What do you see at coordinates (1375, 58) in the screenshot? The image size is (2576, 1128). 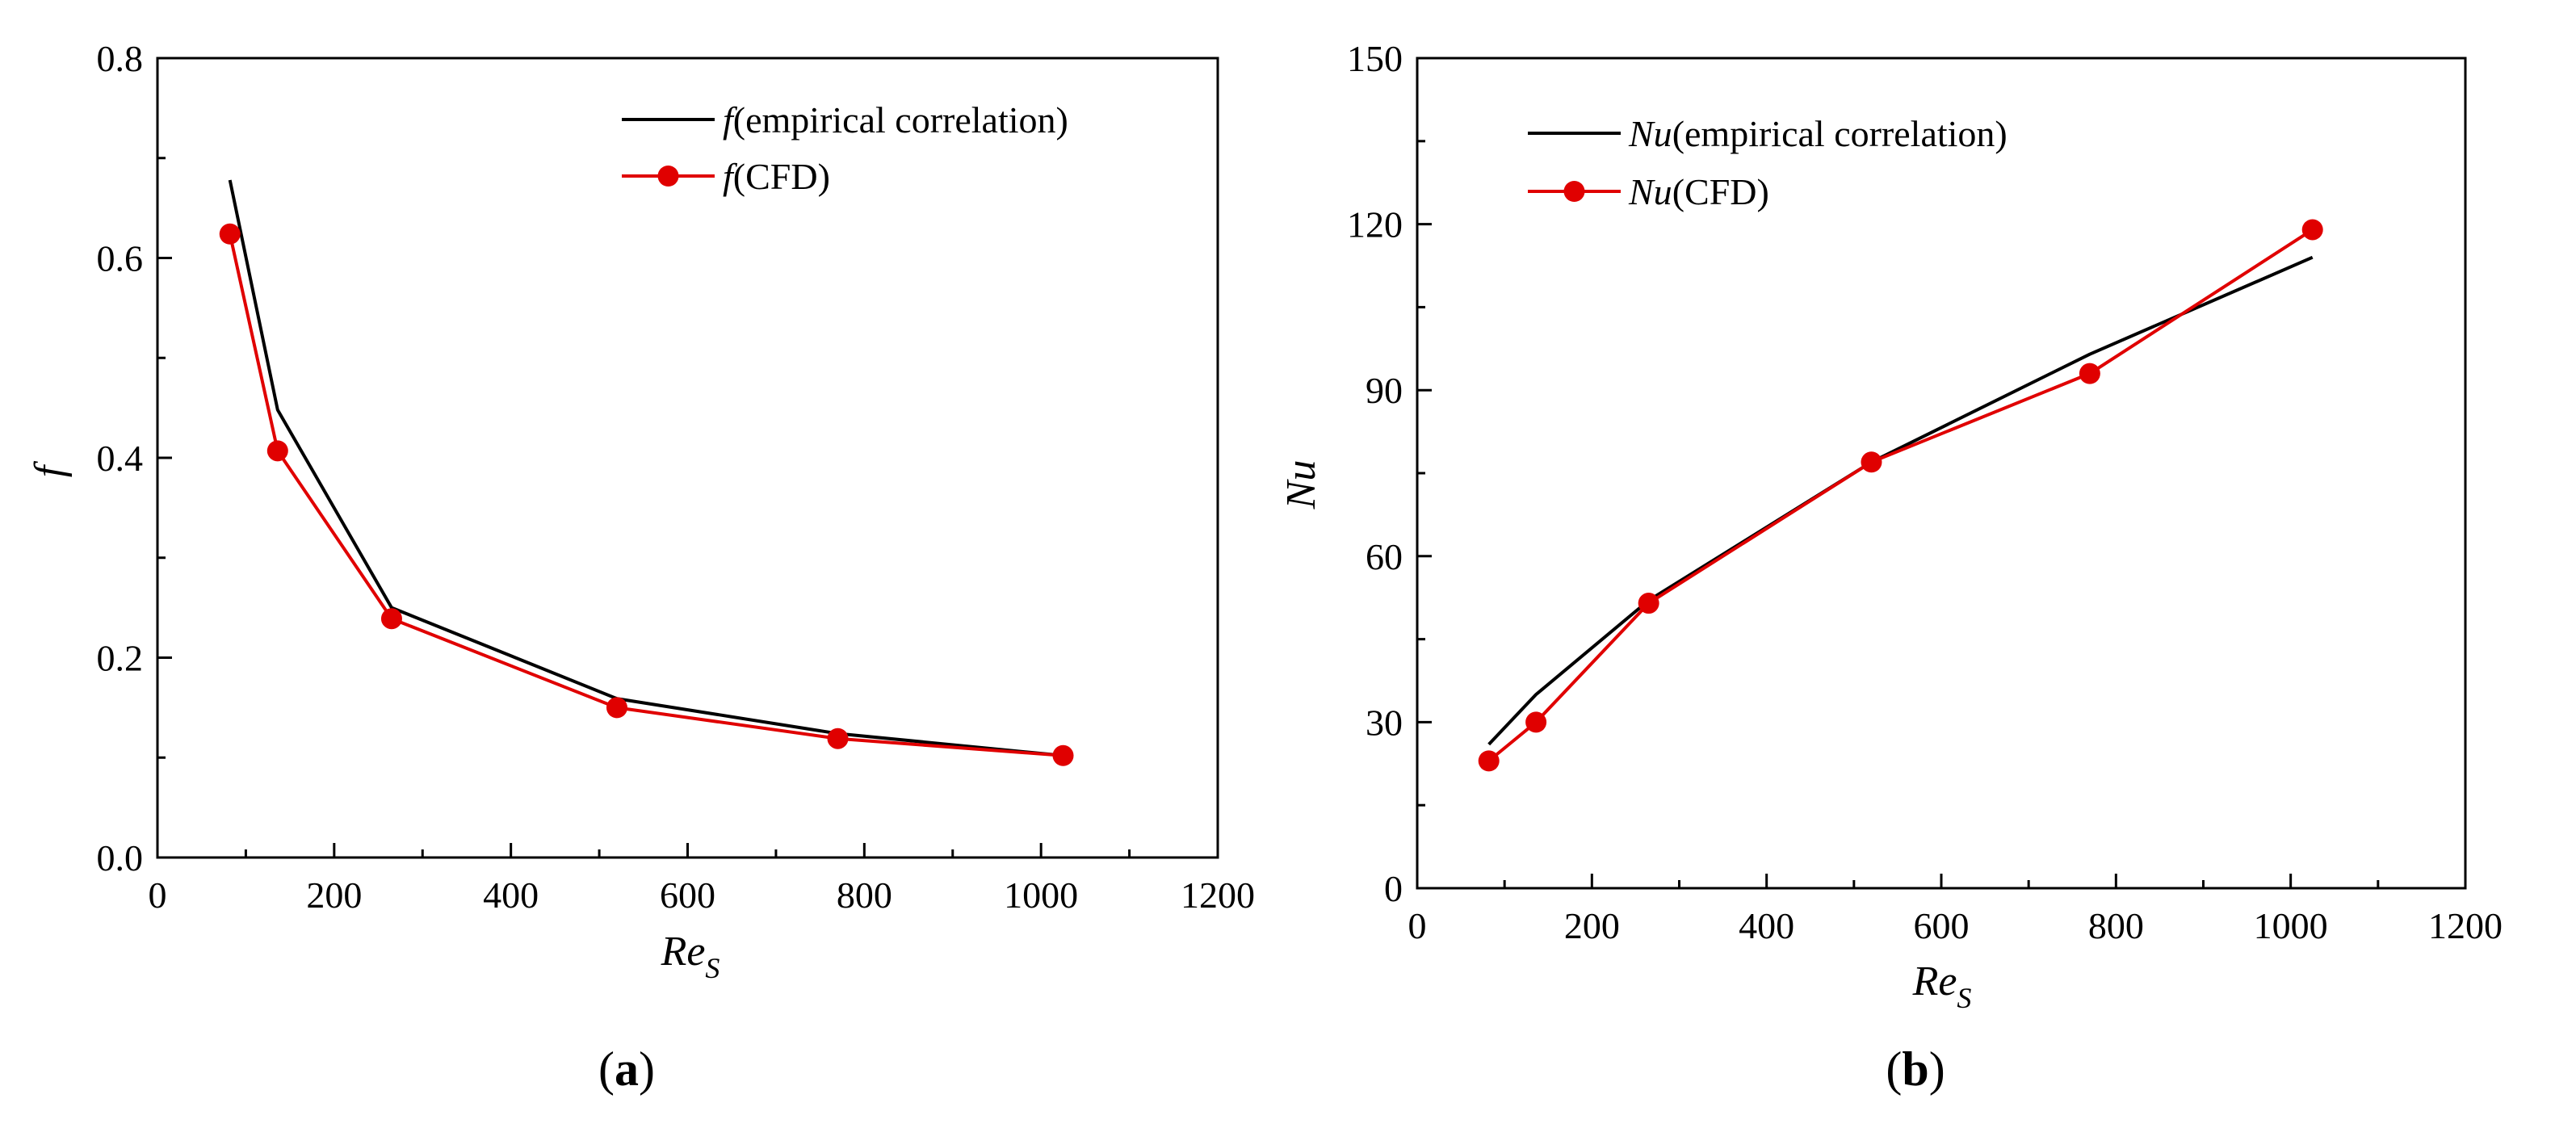 I see `y-tick-label: 150` at bounding box center [1375, 58].